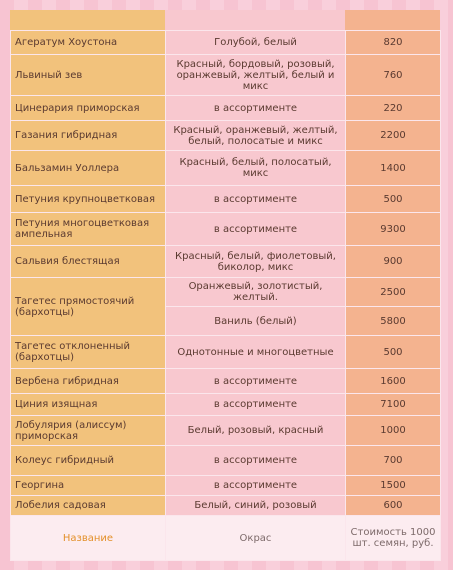 This screenshot has width=453, height=570. I want to click on top-strip, so click(225, 20).